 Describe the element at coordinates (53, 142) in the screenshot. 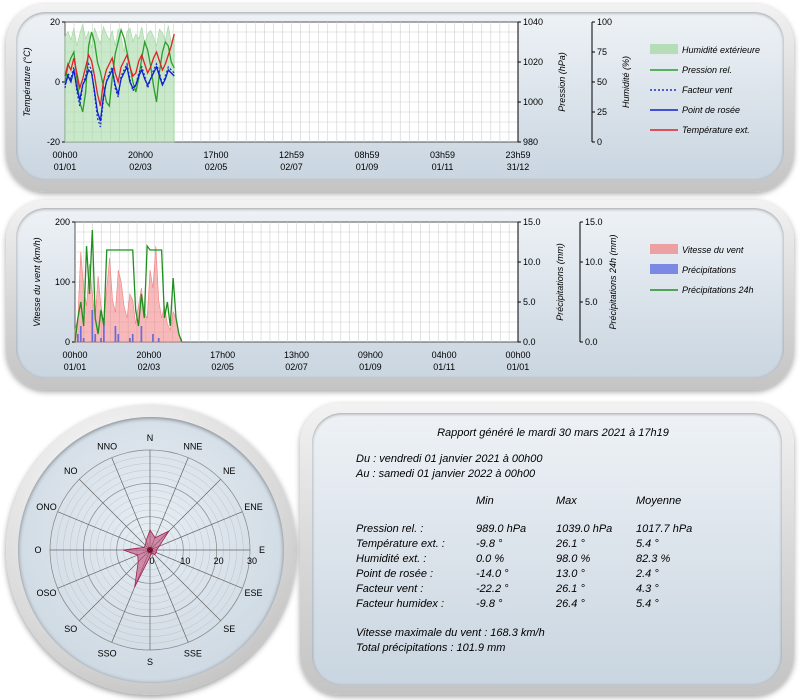

I see `left-tick-label: -20` at that location.